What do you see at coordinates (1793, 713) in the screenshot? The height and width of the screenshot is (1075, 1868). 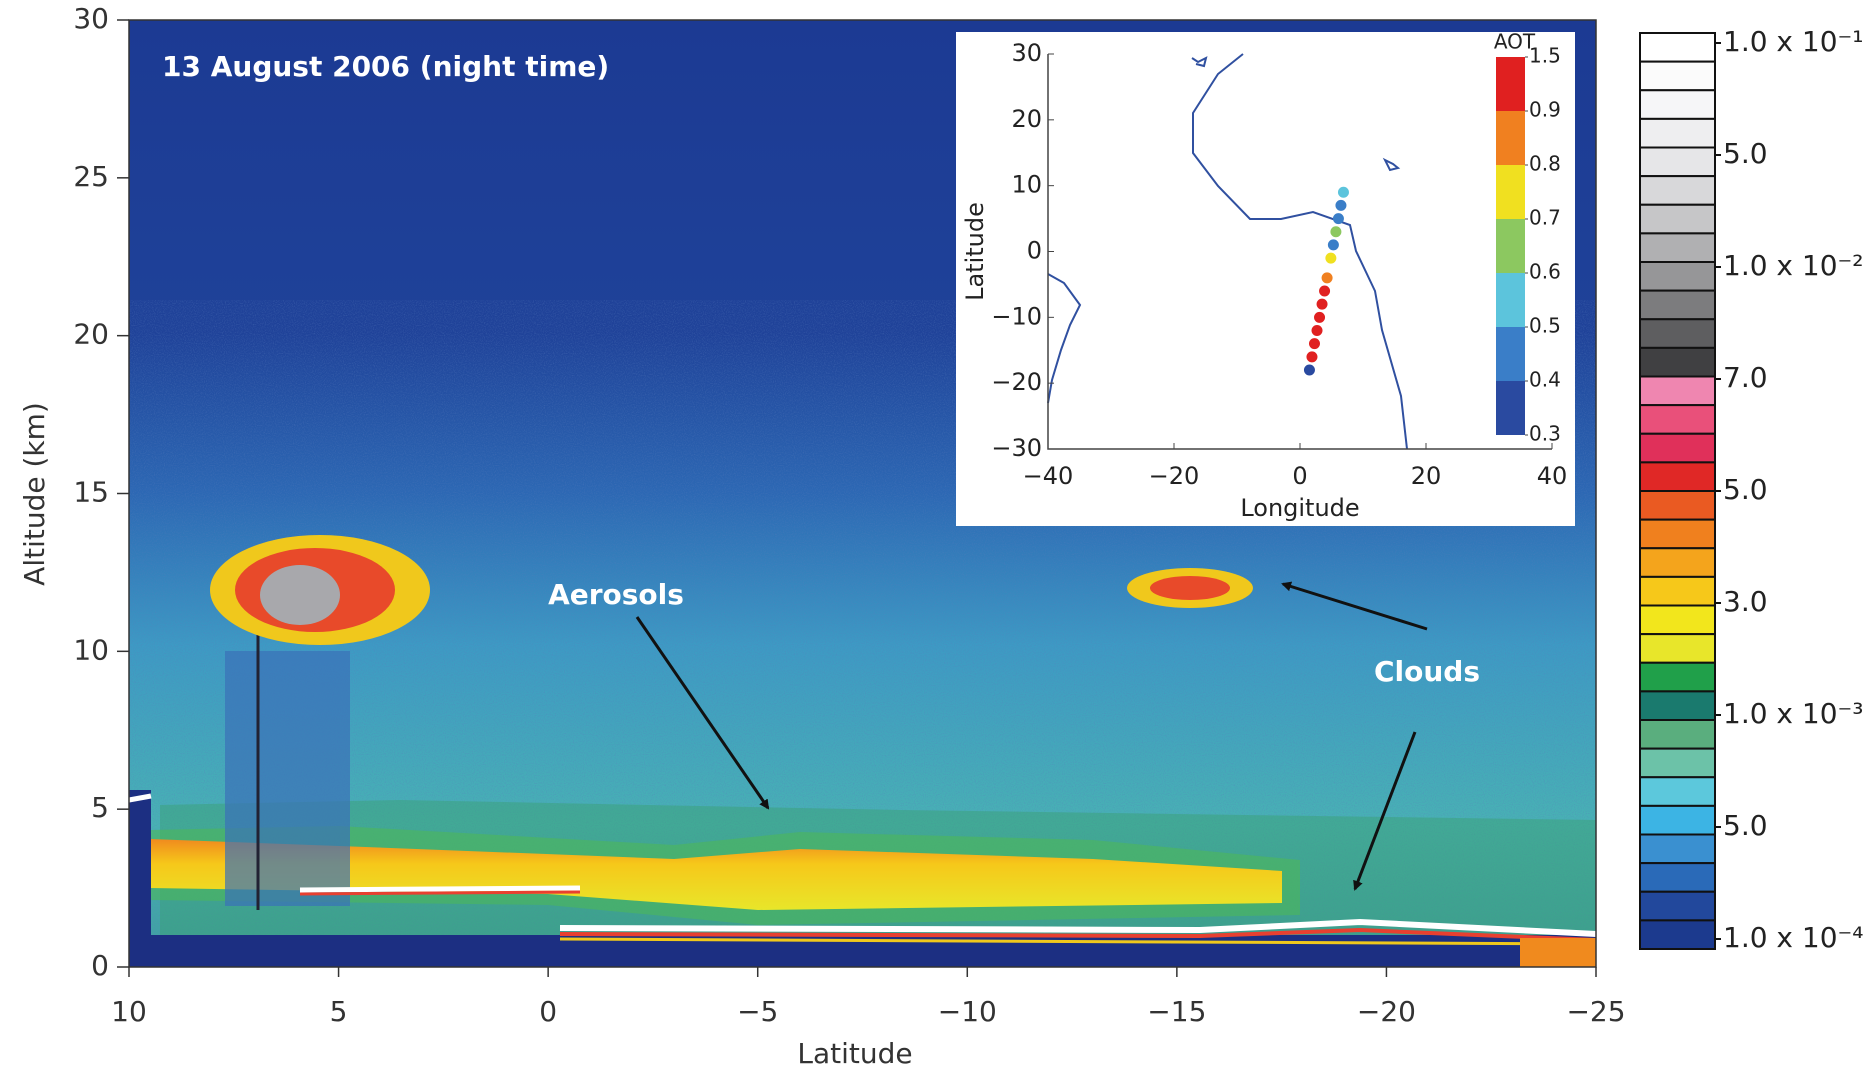 I see `colorbar-tick-label: 1.0 x 10⁻³` at bounding box center [1793, 713].